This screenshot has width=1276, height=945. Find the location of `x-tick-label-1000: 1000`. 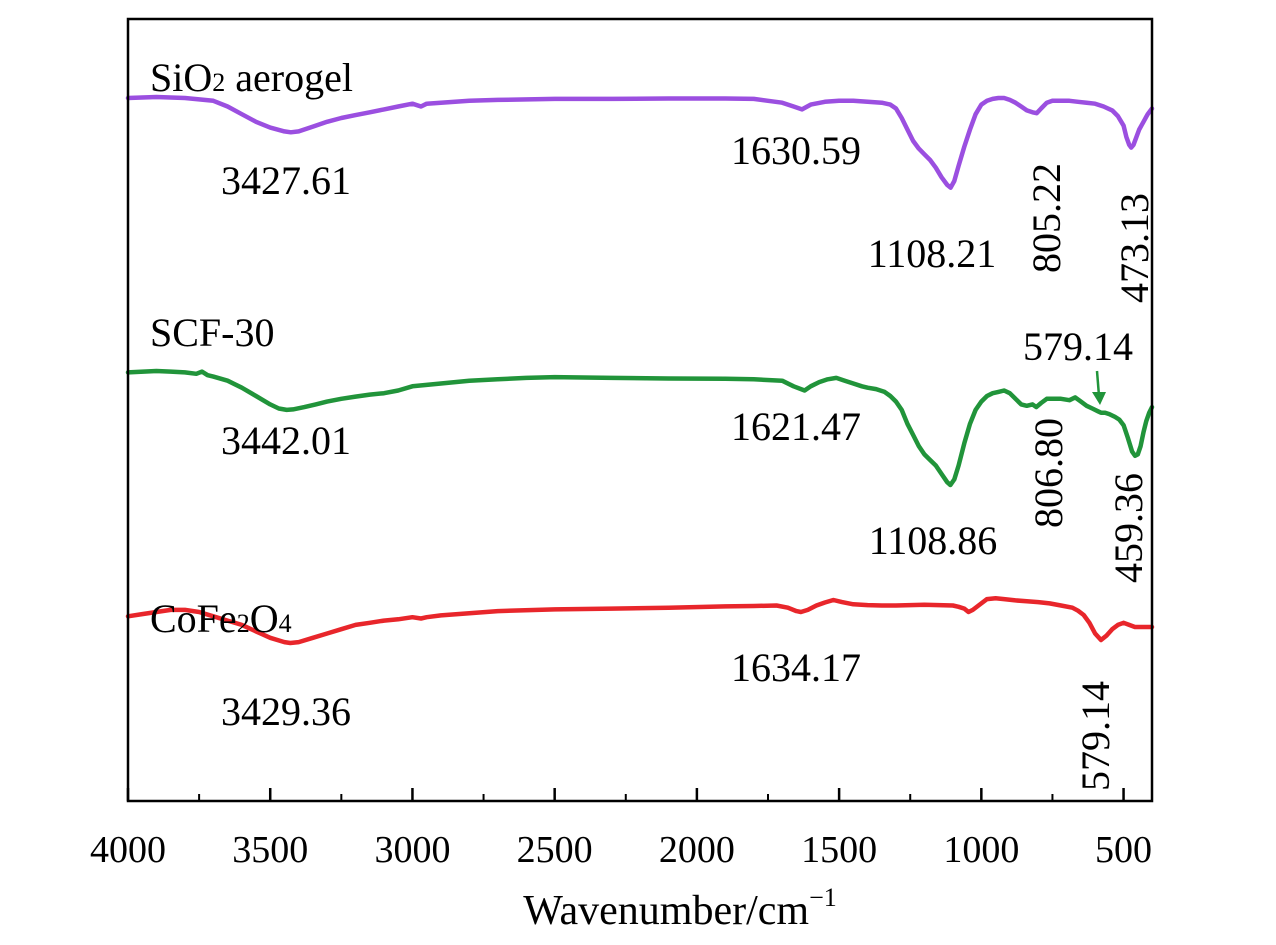

x-tick-label-1000: 1000 is located at coordinates (981, 850).